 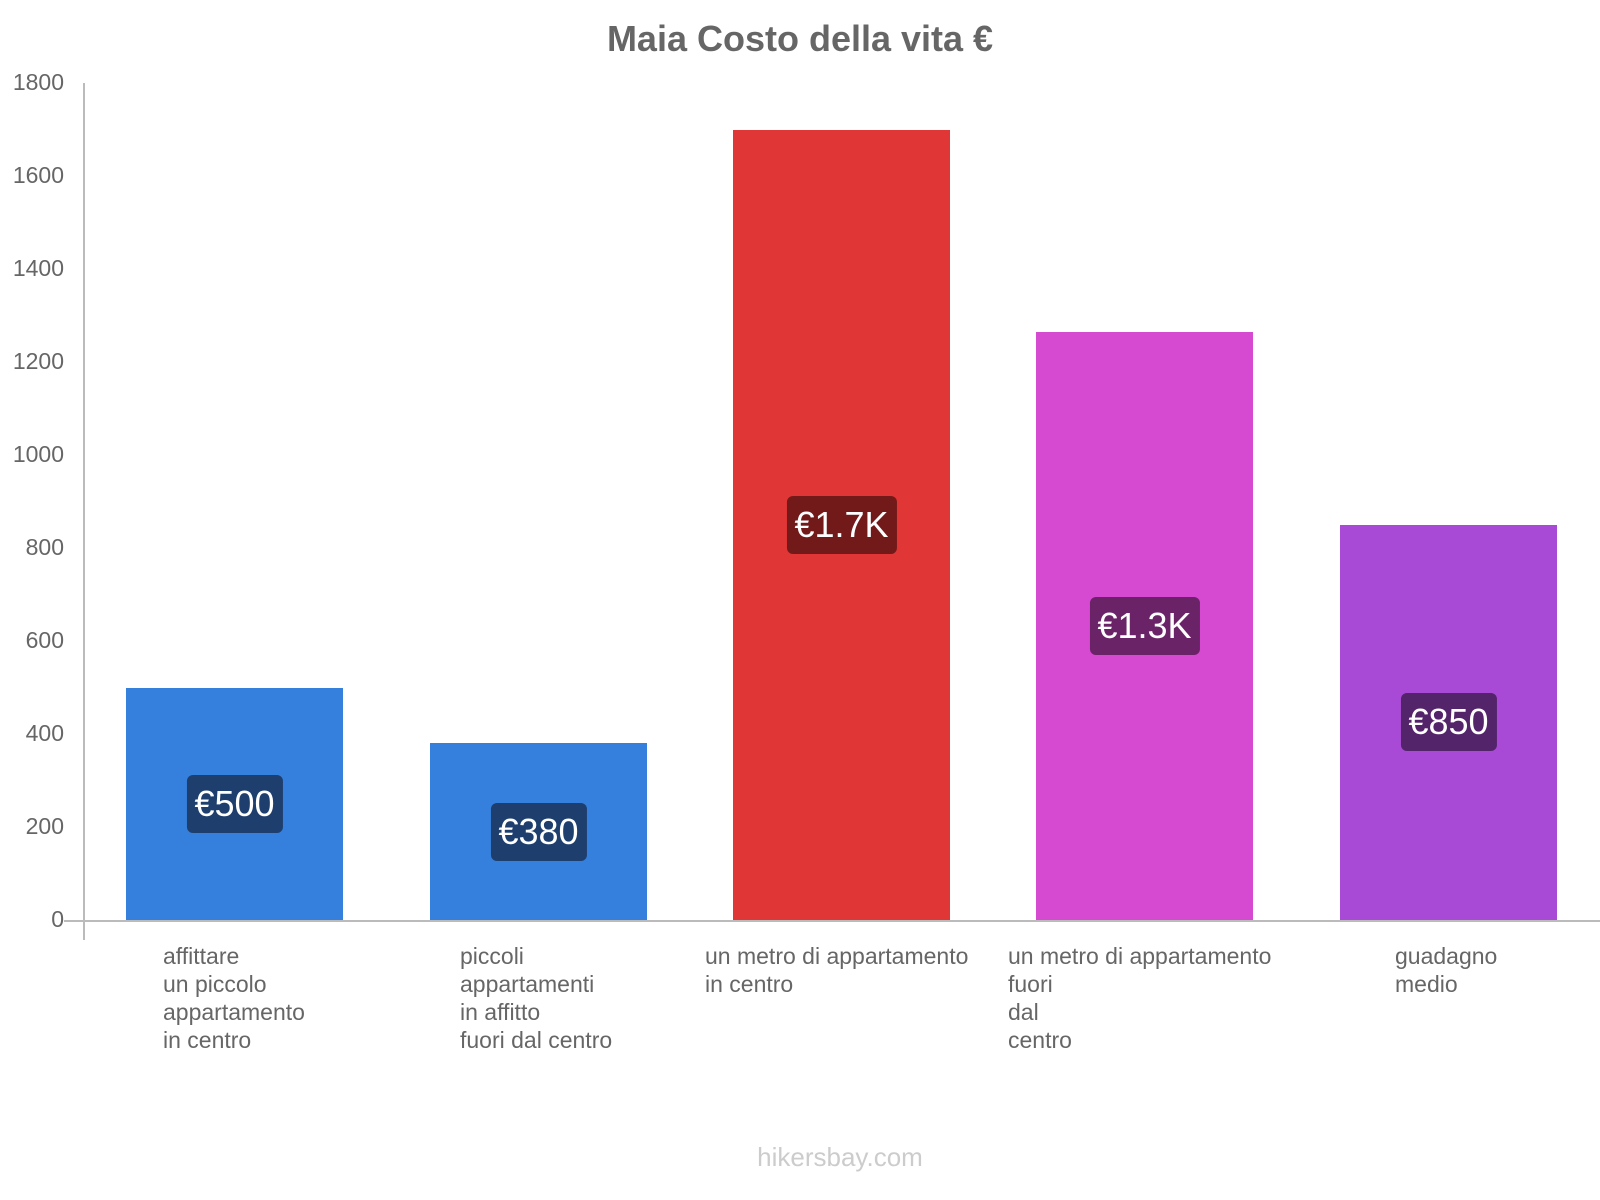 What do you see at coordinates (1144, 625) in the screenshot?
I see `bar-value-badge: €1.3K` at bounding box center [1144, 625].